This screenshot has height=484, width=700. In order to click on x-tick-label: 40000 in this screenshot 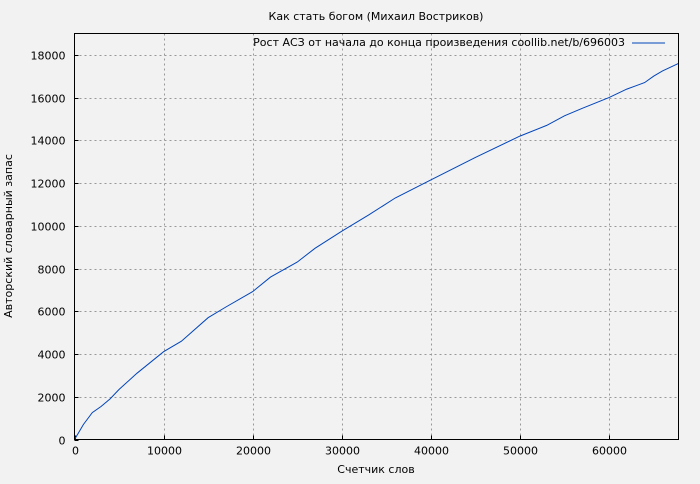, I will do `click(431, 451)`.